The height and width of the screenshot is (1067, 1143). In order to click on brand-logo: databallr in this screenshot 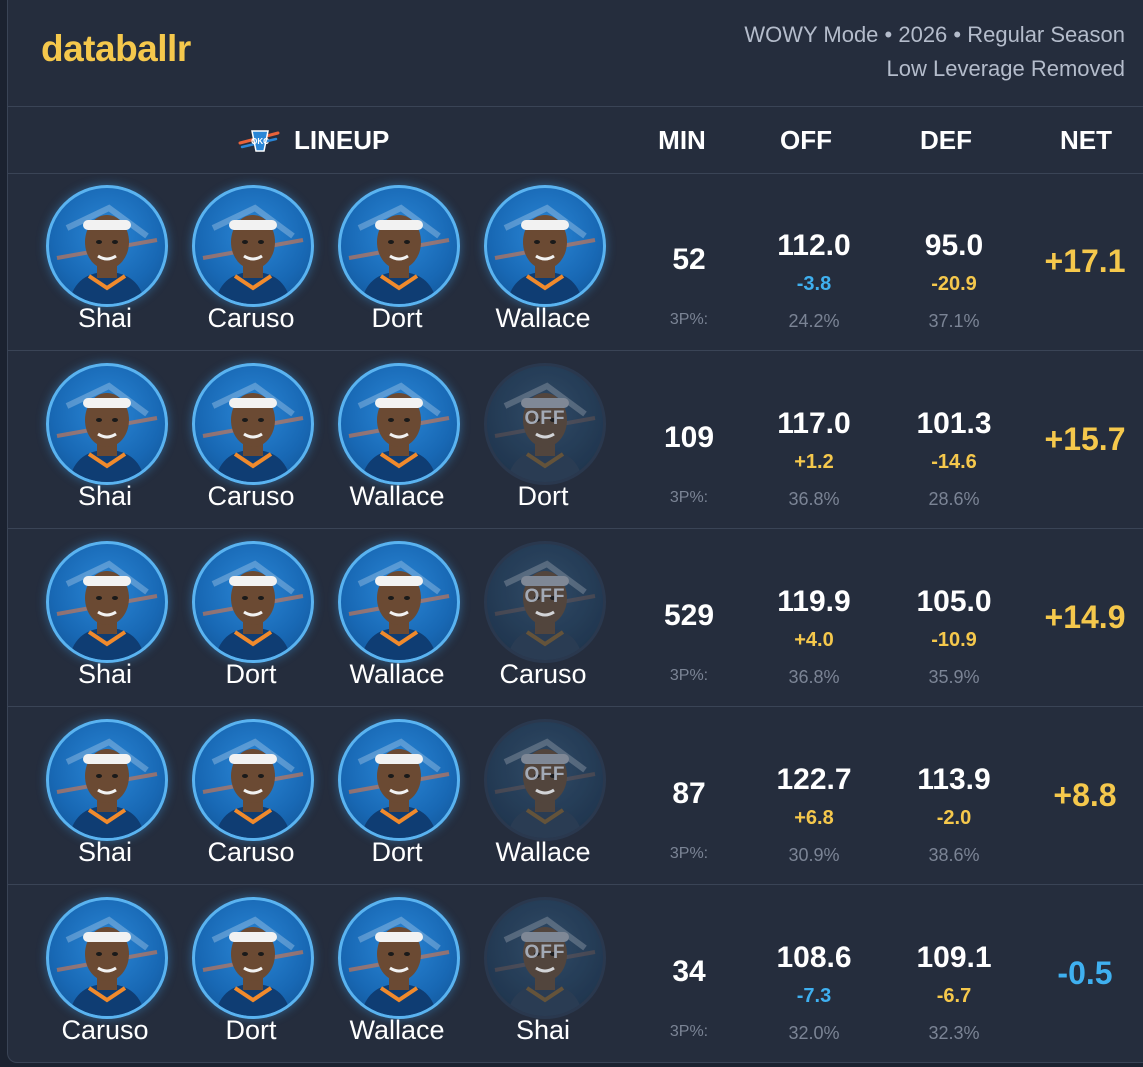, I will do `click(116, 48)`.